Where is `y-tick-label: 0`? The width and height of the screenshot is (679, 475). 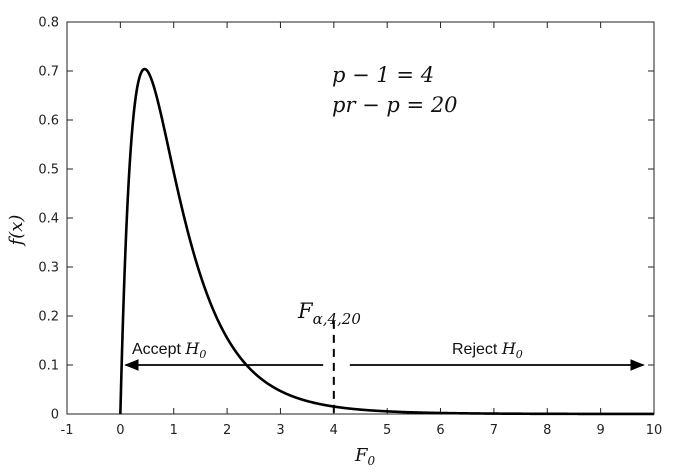
y-tick-label: 0 is located at coordinates (55, 415).